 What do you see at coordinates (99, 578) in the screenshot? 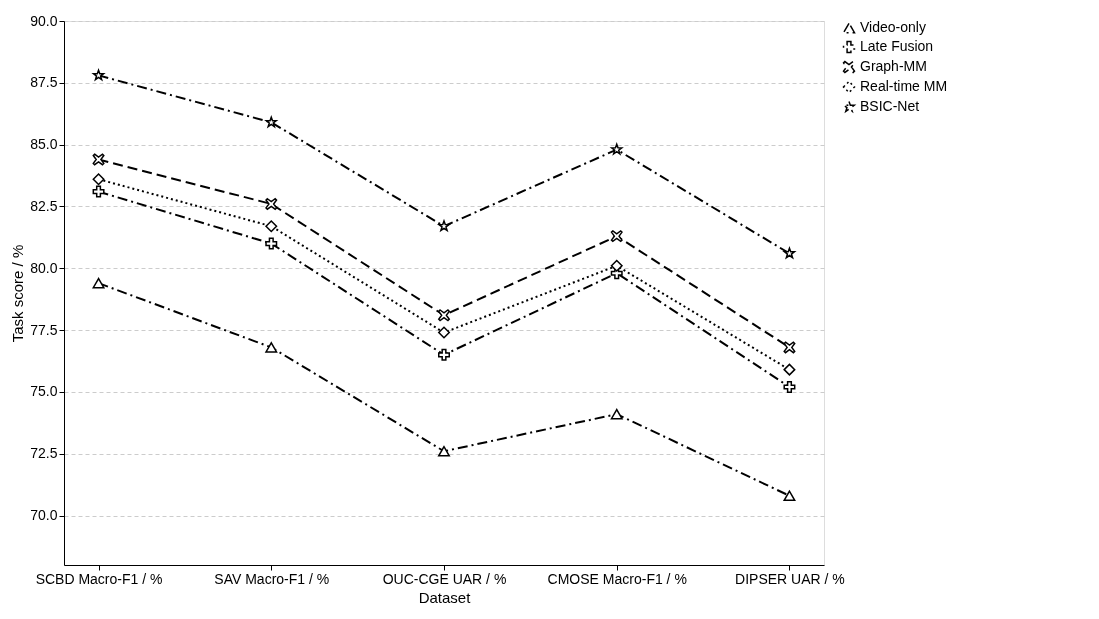
I see `x-tick-label: SCBD Macro-F1 / %` at bounding box center [99, 578].